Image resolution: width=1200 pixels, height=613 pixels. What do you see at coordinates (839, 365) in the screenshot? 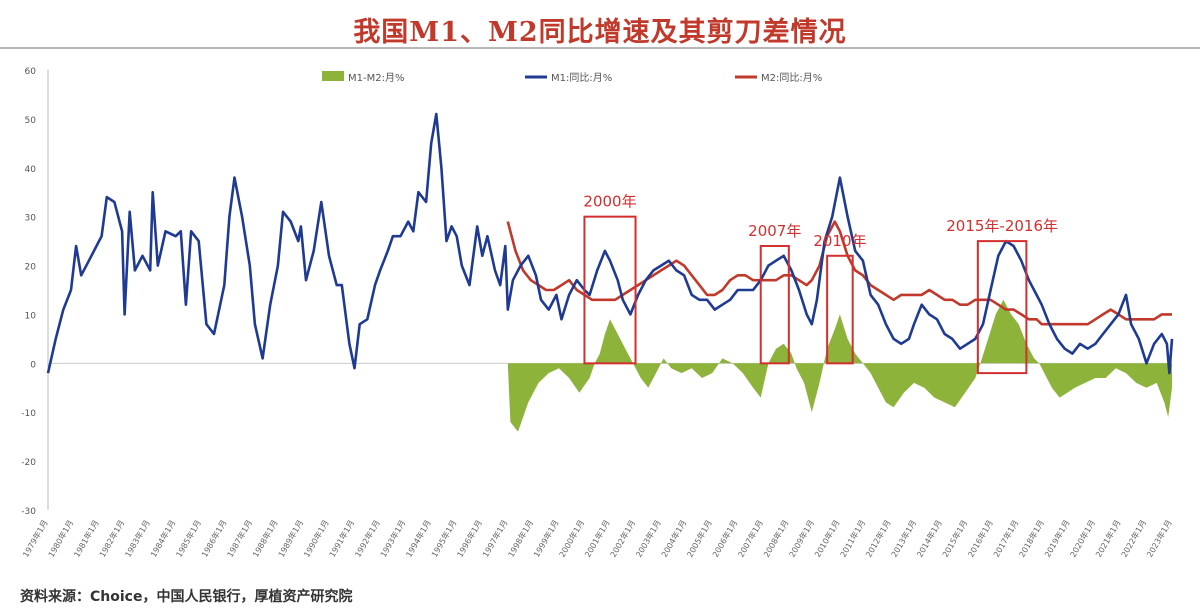
I see `spread-area` at bounding box center [839, 365].